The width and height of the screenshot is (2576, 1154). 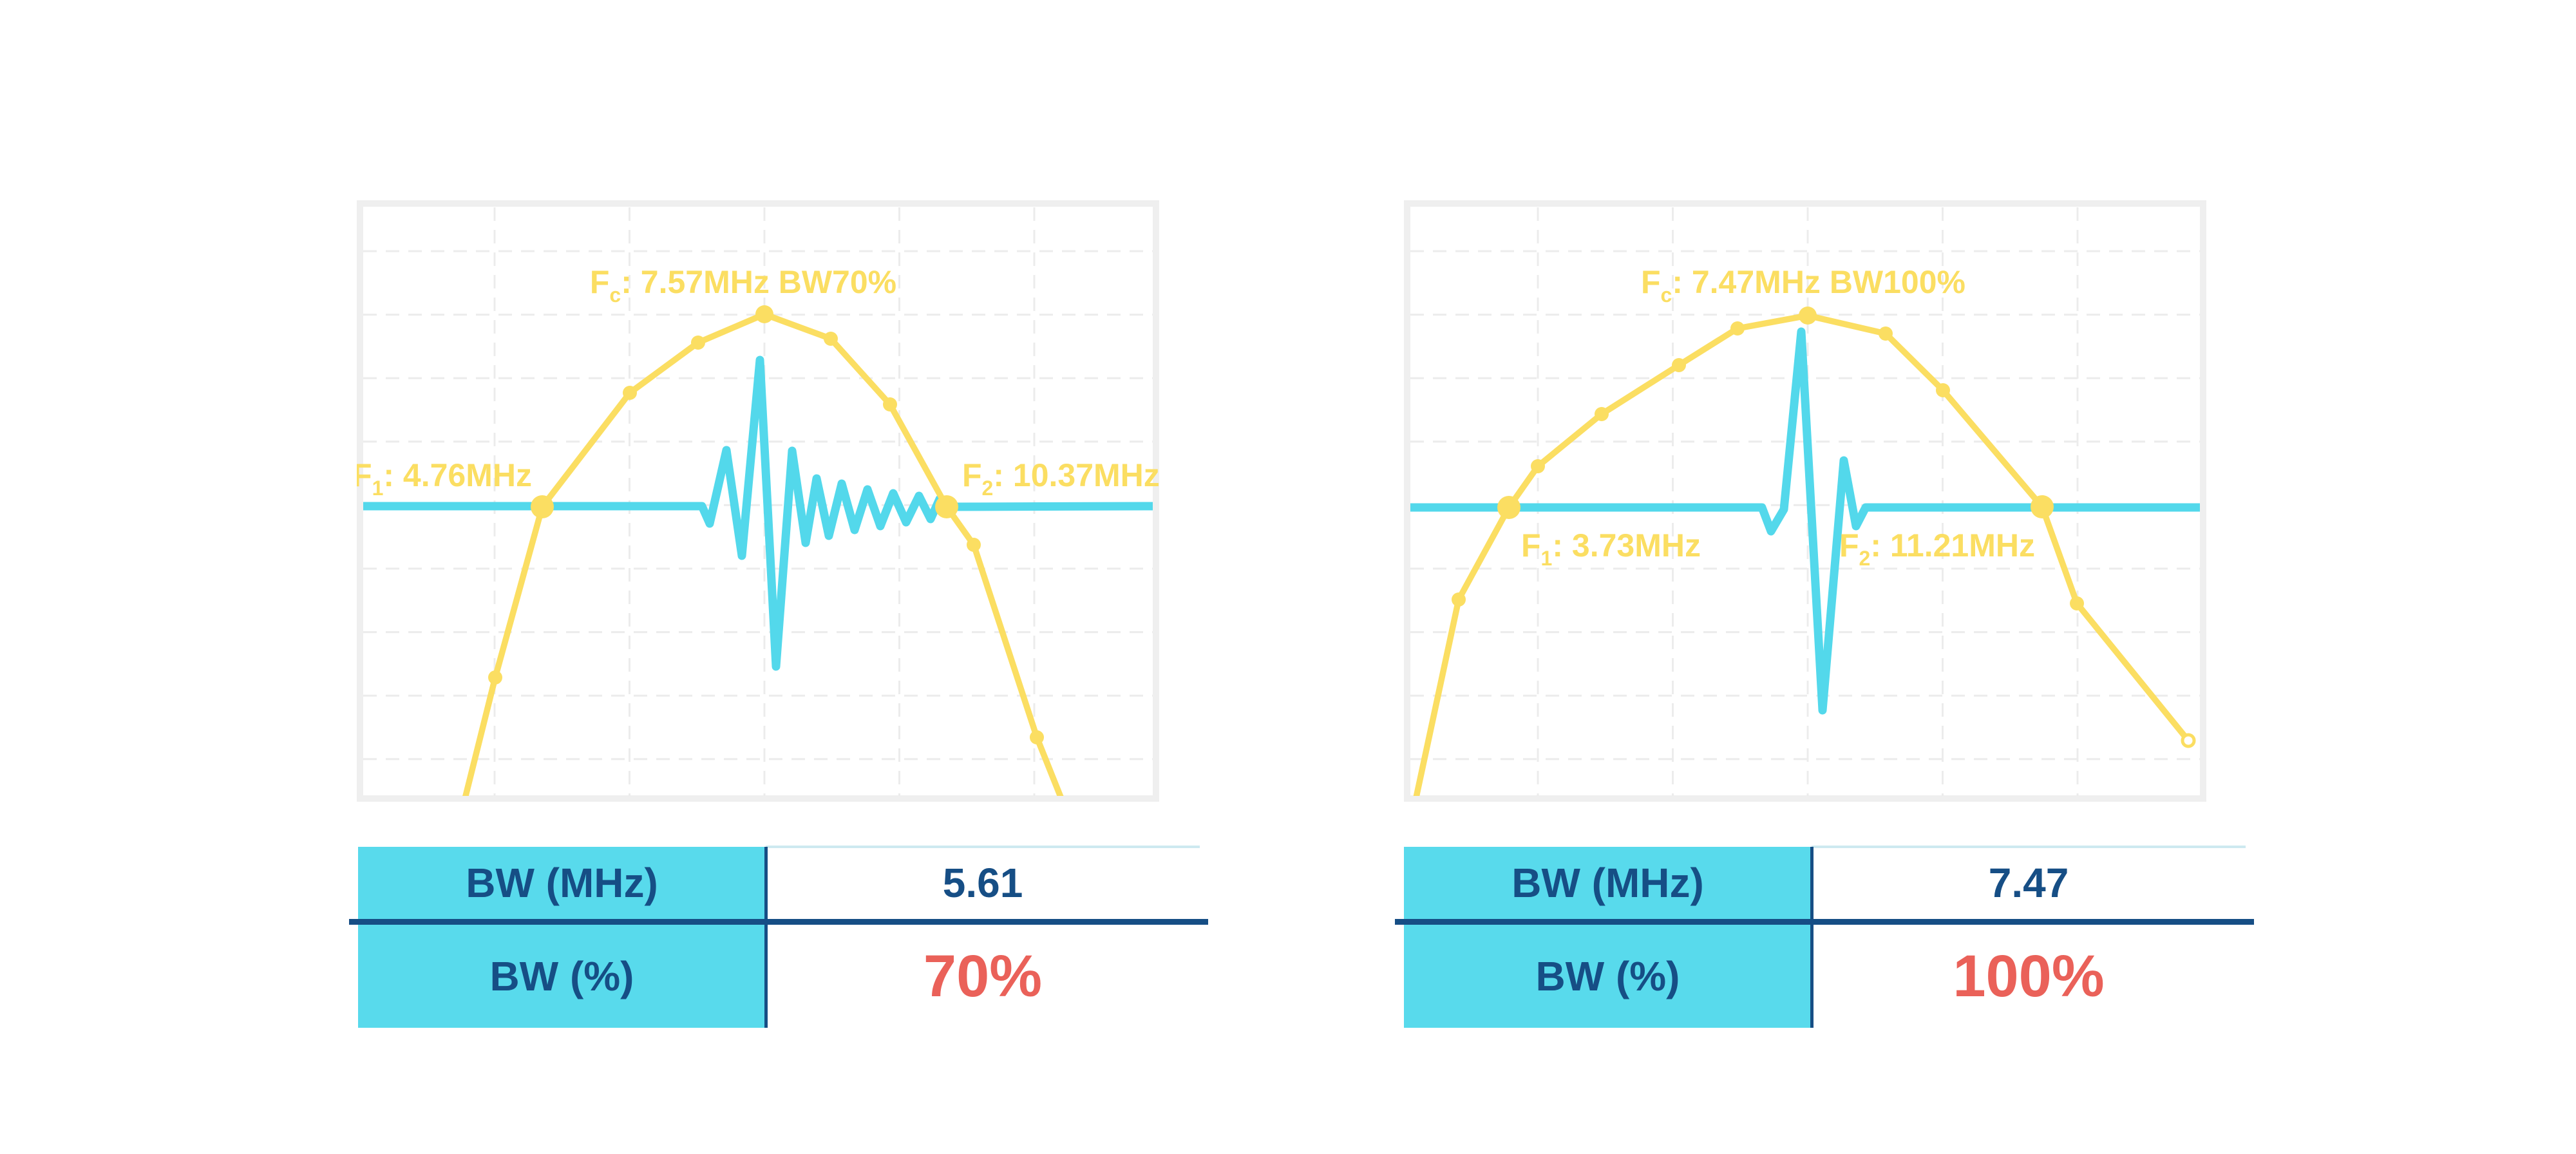 I want to click on table-row: BW (MHz) 5.61, so click(x=779, y=883).